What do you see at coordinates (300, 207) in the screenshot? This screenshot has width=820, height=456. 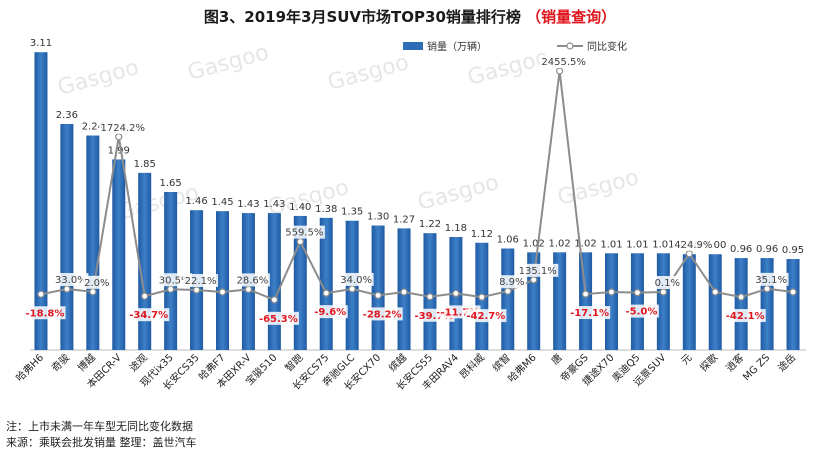 I see `bar-value-label: 1.40` at bounding box center [300, 207].